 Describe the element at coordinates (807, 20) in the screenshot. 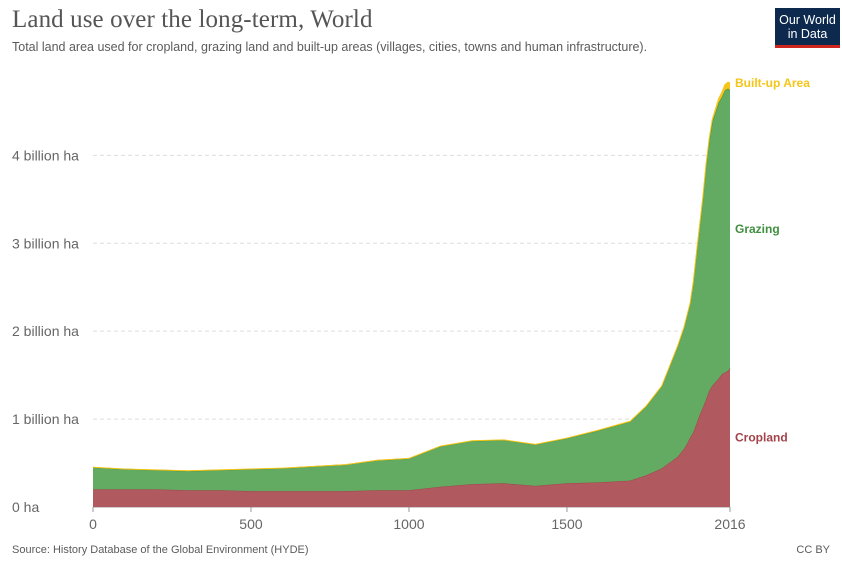

I see `logo-line-1: Our World` at that location.